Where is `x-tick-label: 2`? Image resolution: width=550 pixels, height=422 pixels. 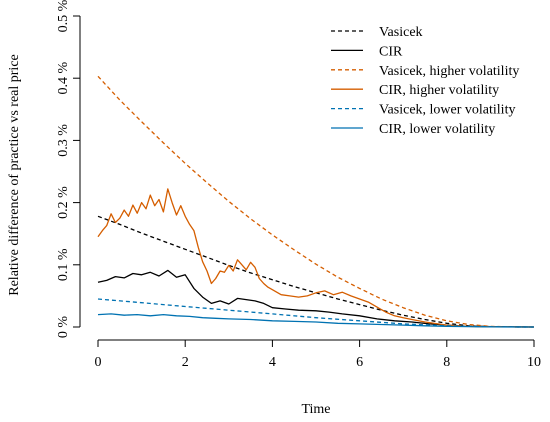
x-tick-label: 2 is located at coordinates (185, 362).